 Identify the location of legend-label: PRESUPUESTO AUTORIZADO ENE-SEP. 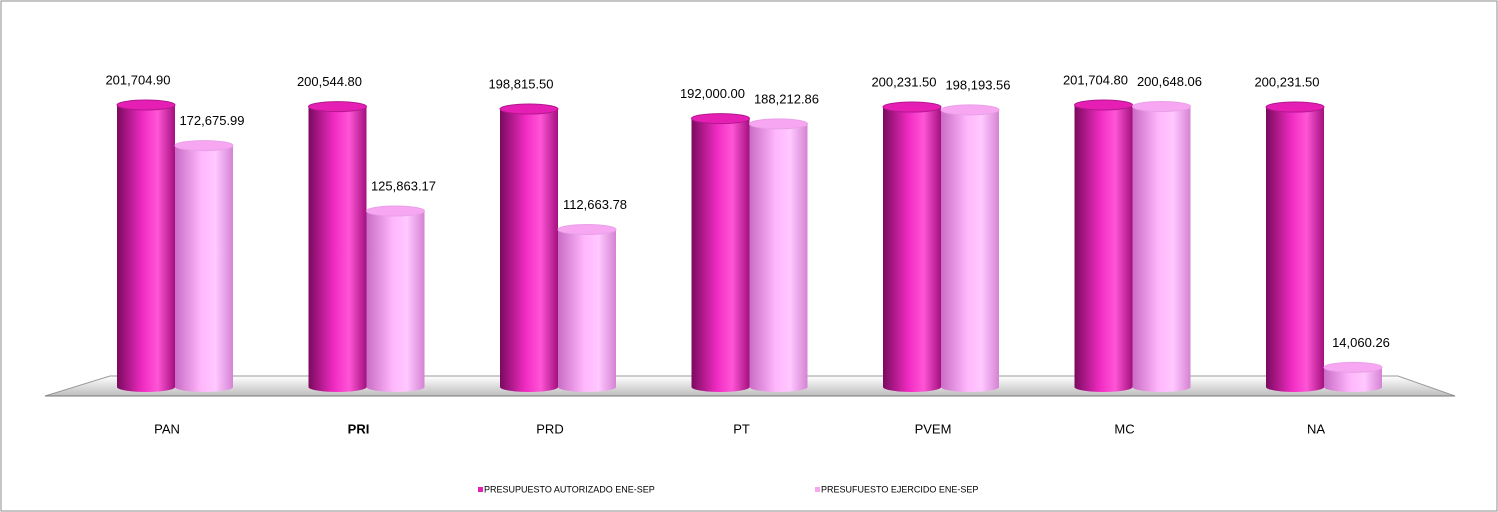
(569, 489).